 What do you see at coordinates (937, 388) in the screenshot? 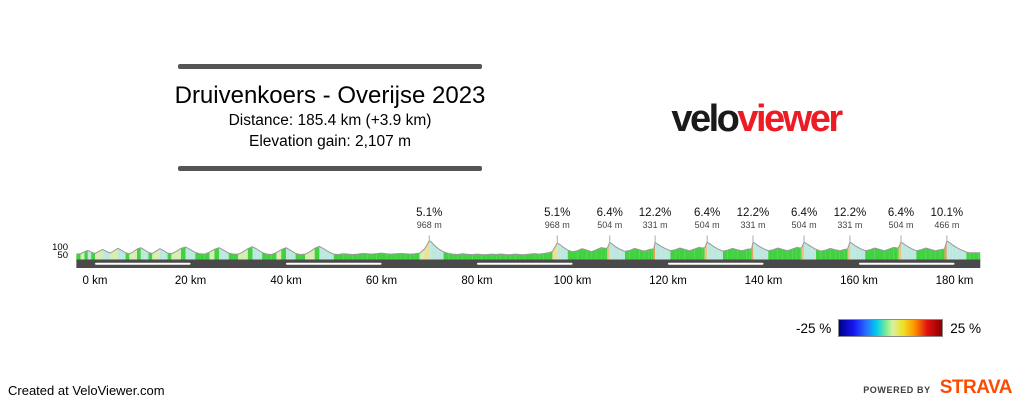
I see `powered-by-strava: POWERED BY STRAVA` at bounding box center [937, 388].